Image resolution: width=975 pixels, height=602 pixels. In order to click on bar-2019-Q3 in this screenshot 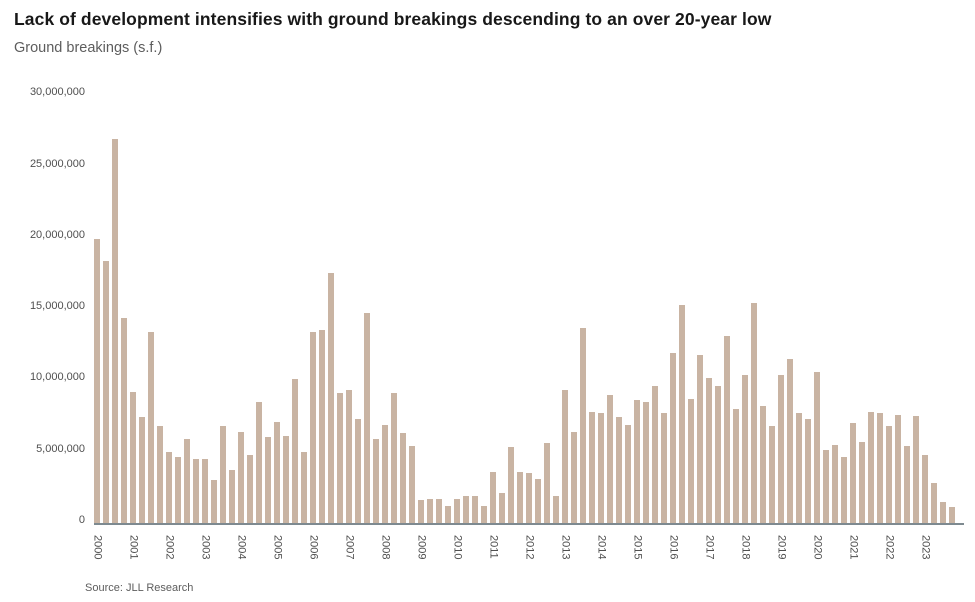, I will do `click(799, 468)`.